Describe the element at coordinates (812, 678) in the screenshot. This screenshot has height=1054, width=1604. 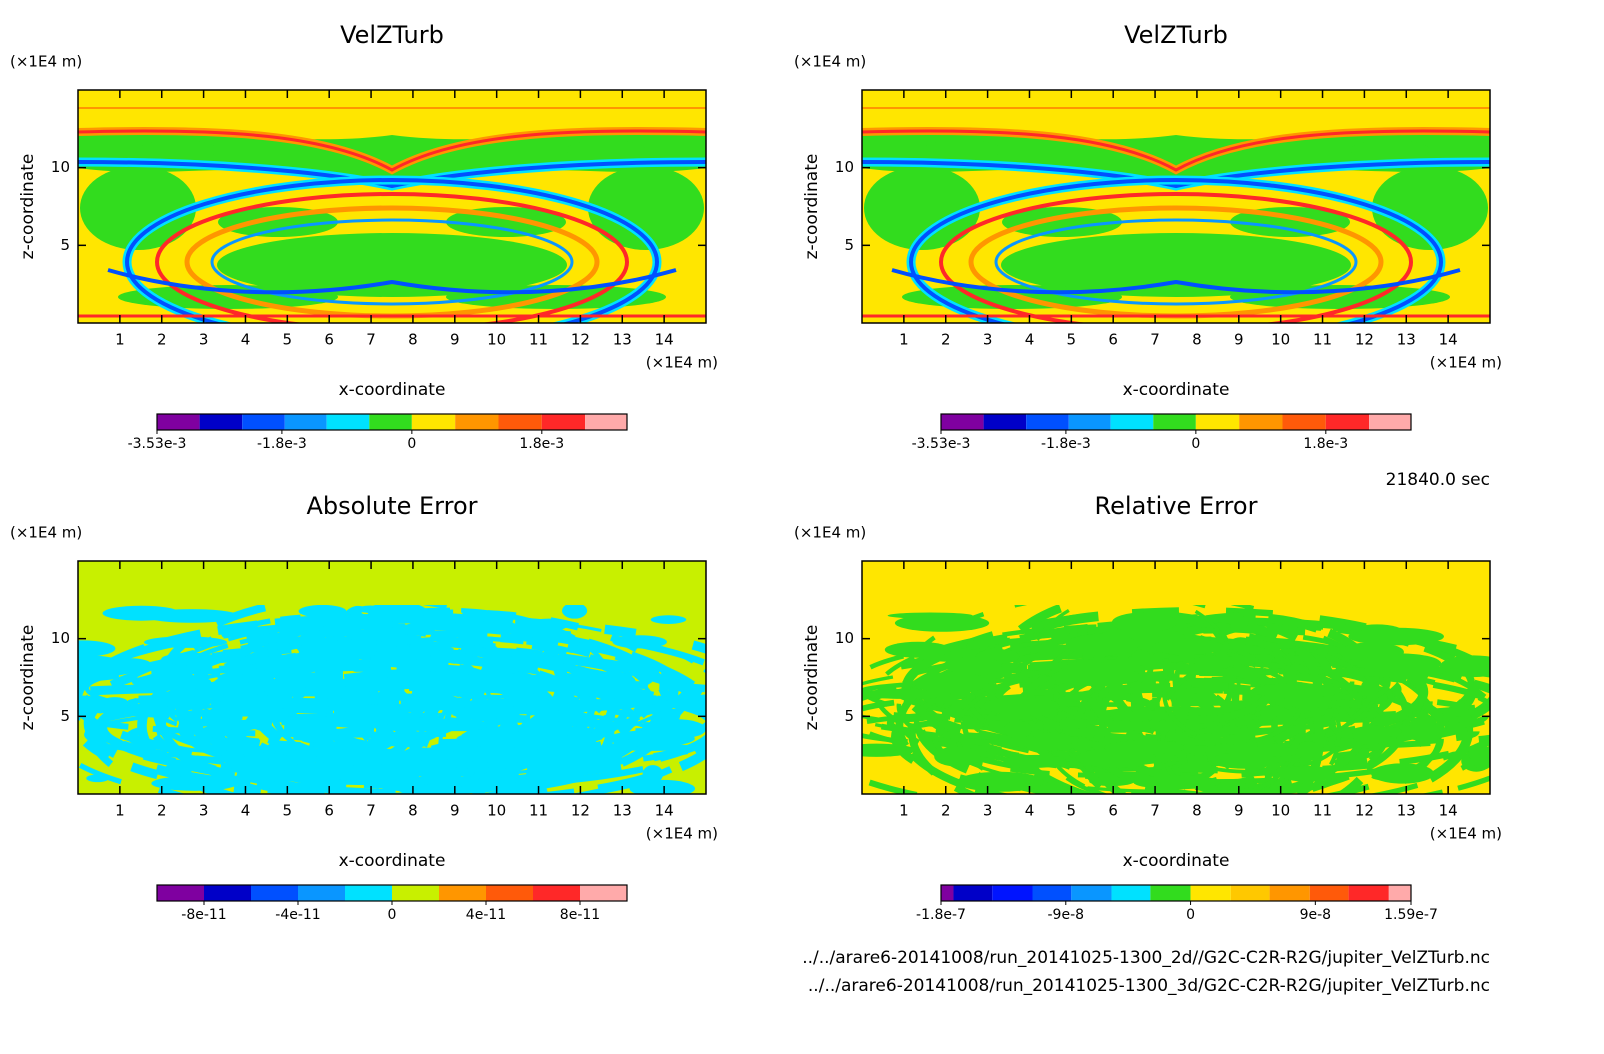
I see `y-axis-label: z-coordinate` at that location.